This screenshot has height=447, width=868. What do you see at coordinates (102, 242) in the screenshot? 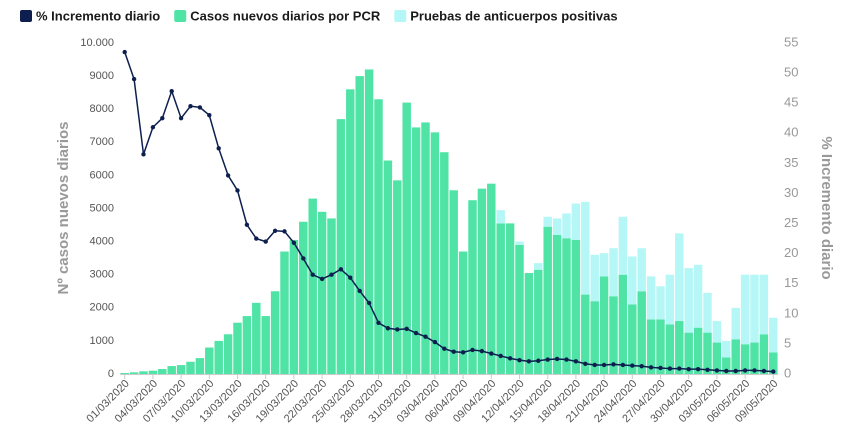
I see `y-tick-label: 4000` at bounding box center [102, 242].